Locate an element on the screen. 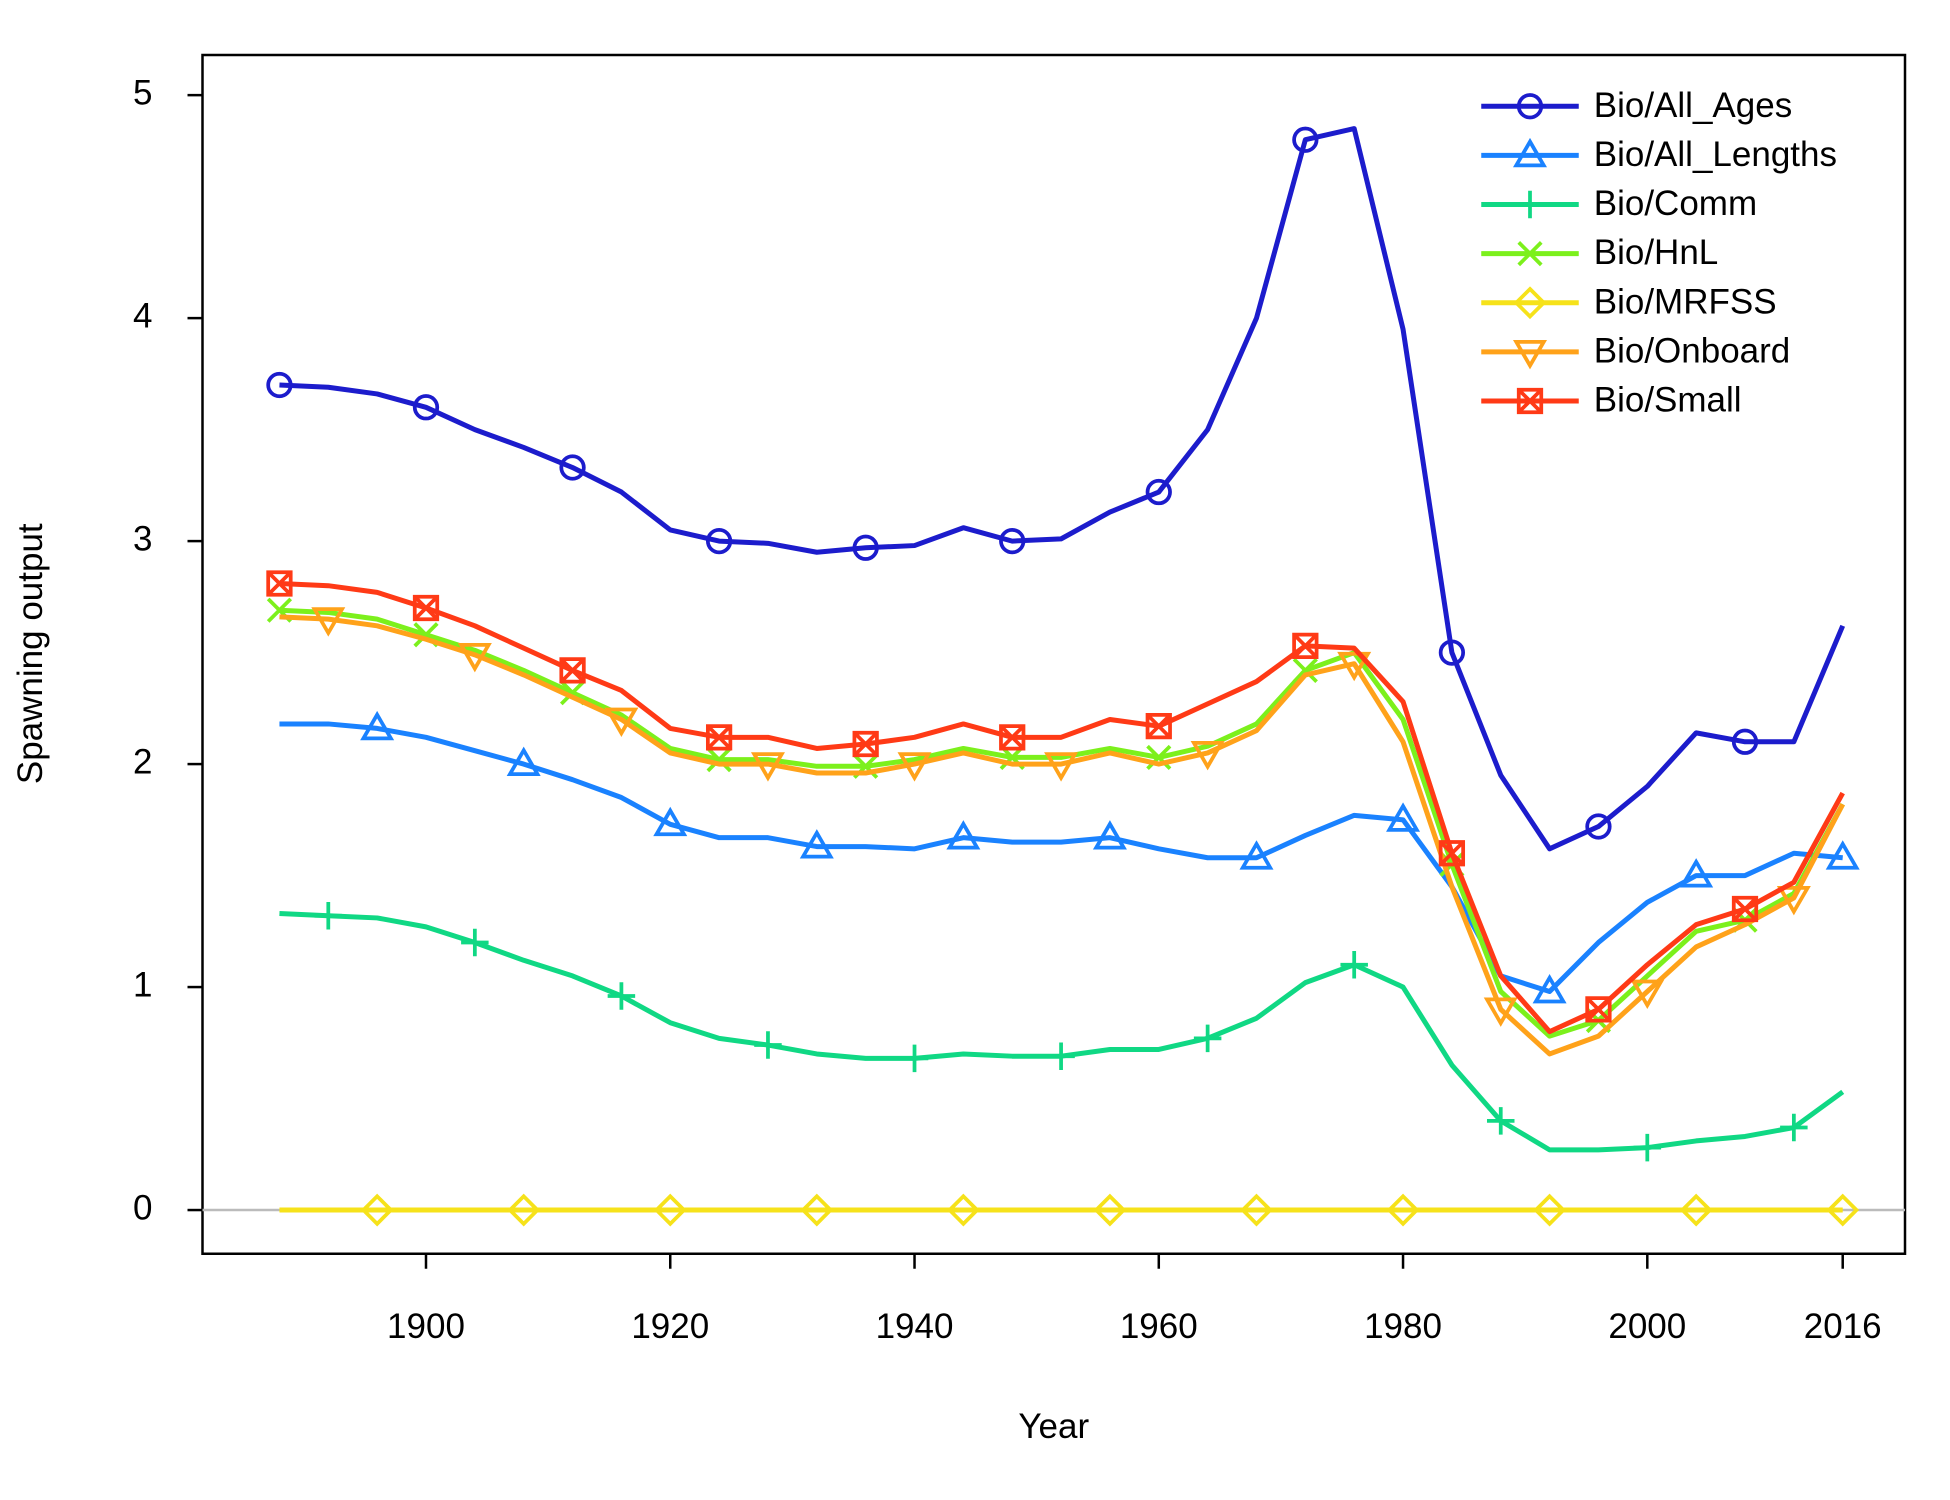  legend-label: Bio/Comm is located at coordinates (1675, 203).